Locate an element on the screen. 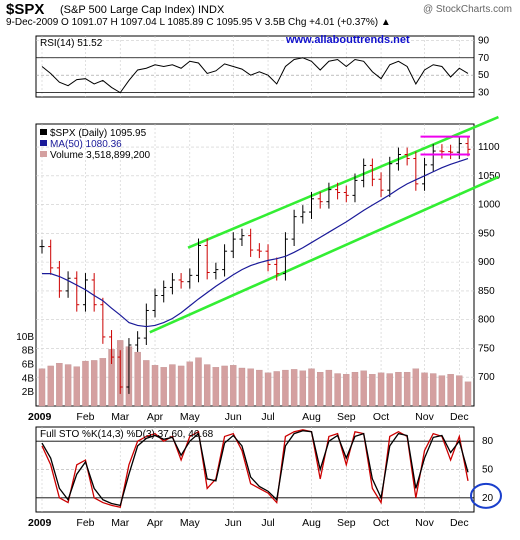 The height and width of the screenshot is (540, 520). stochastic-level-circle is located at coordinates (486, 495).